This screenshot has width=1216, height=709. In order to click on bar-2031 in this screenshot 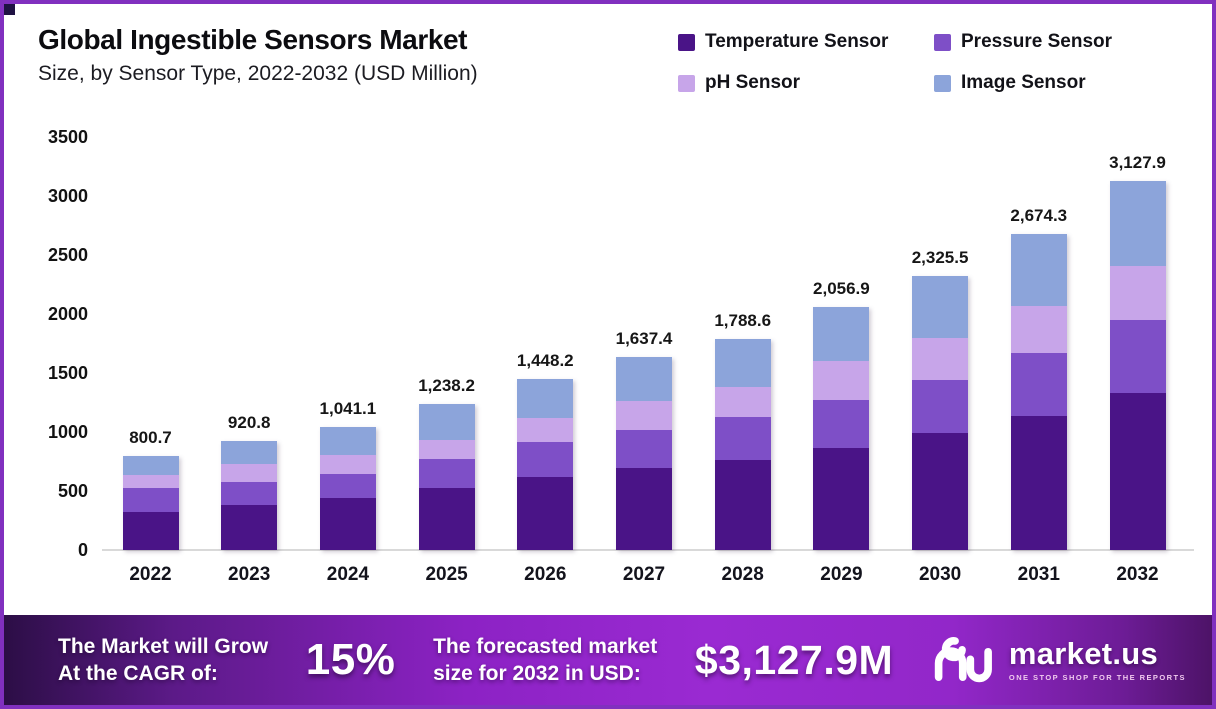, I will do `click(1038, 392)`.